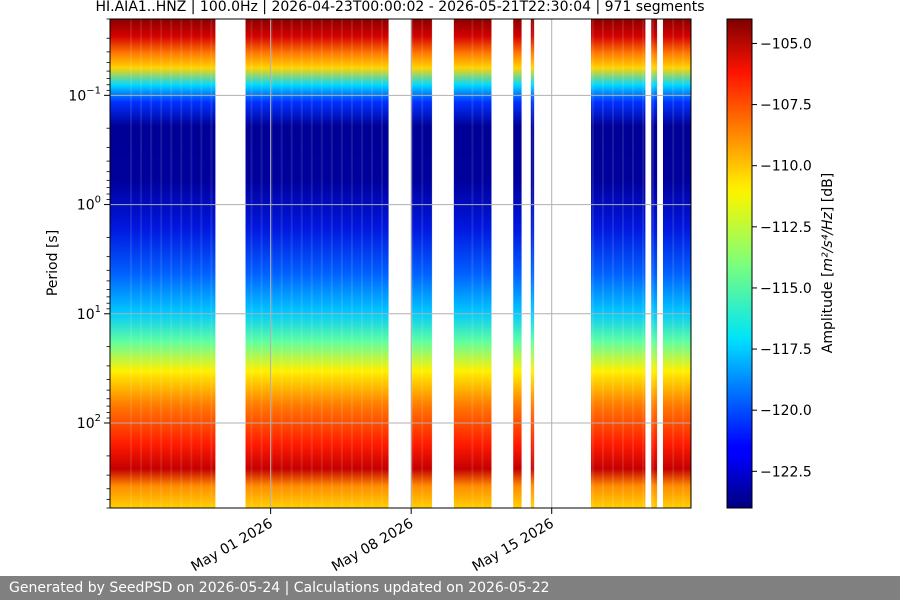 This screenshot has height=600, width=900. I want to click on colorbar-tick-label: −122.5, so click(786, 472).